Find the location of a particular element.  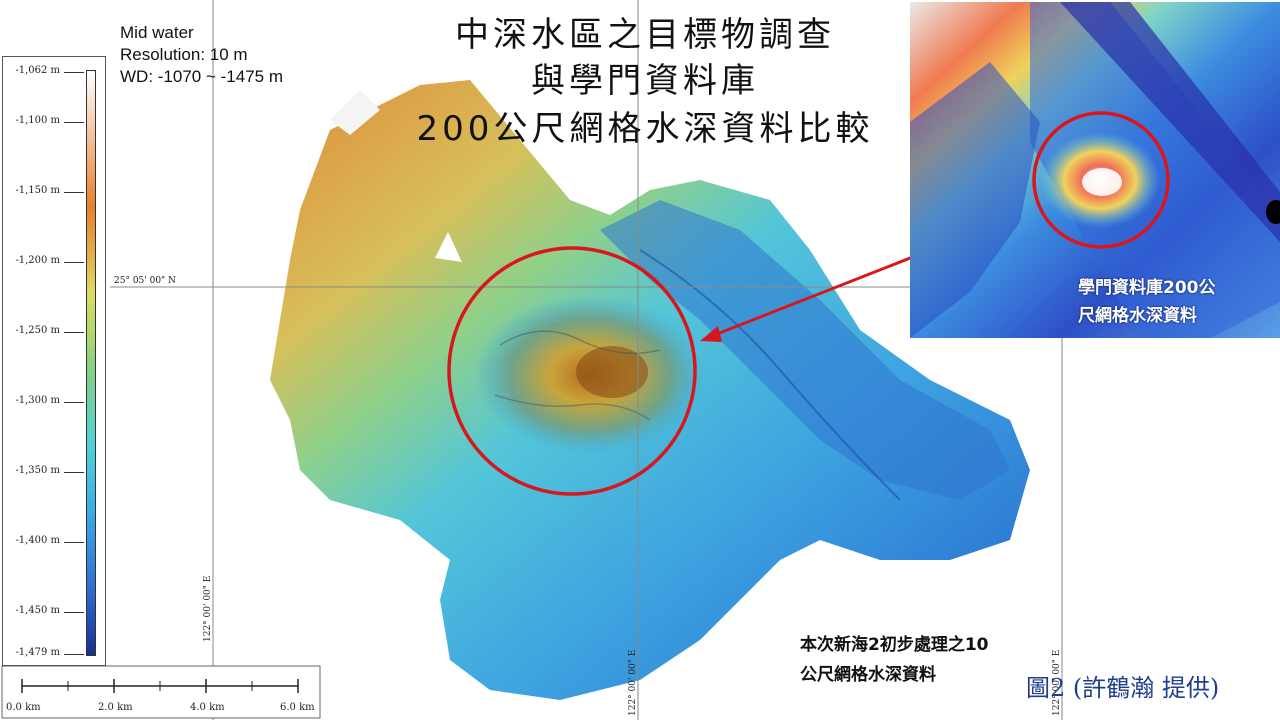

longitude-label-west: 122° 00' 00" E is located at coordinates (208, 608).